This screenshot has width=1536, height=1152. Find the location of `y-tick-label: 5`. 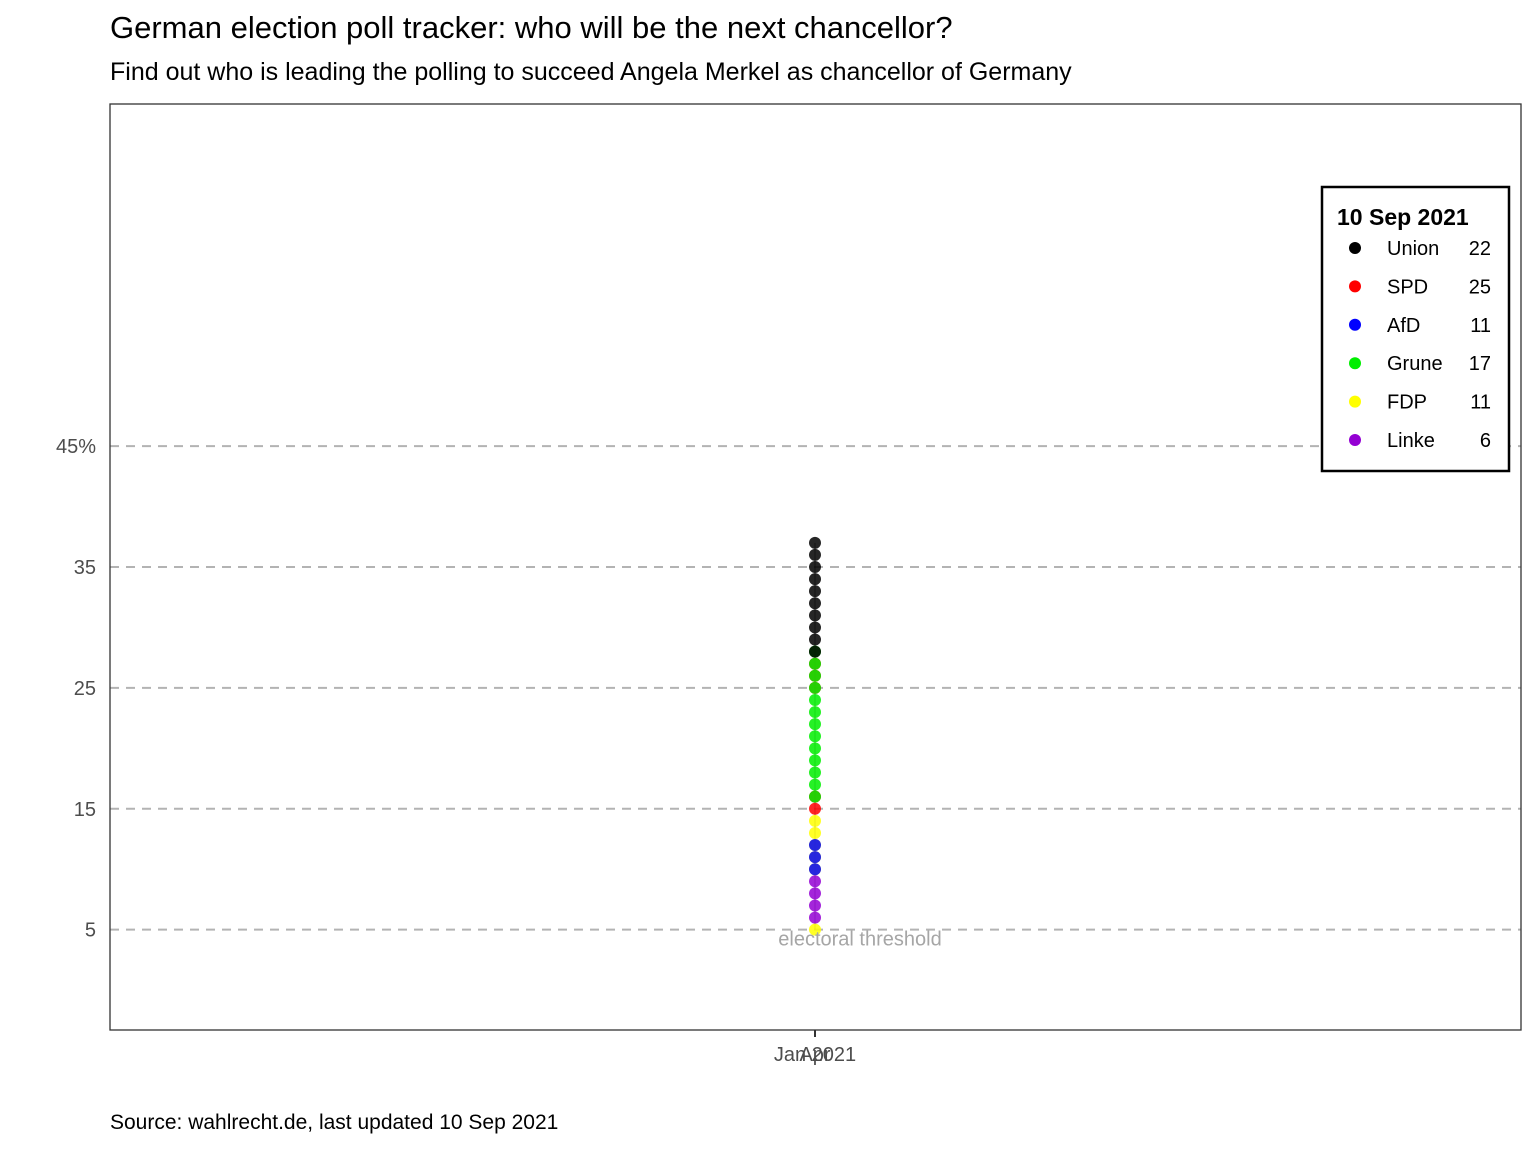

y-tick-label: 5 is located at coordinates (90, 931).